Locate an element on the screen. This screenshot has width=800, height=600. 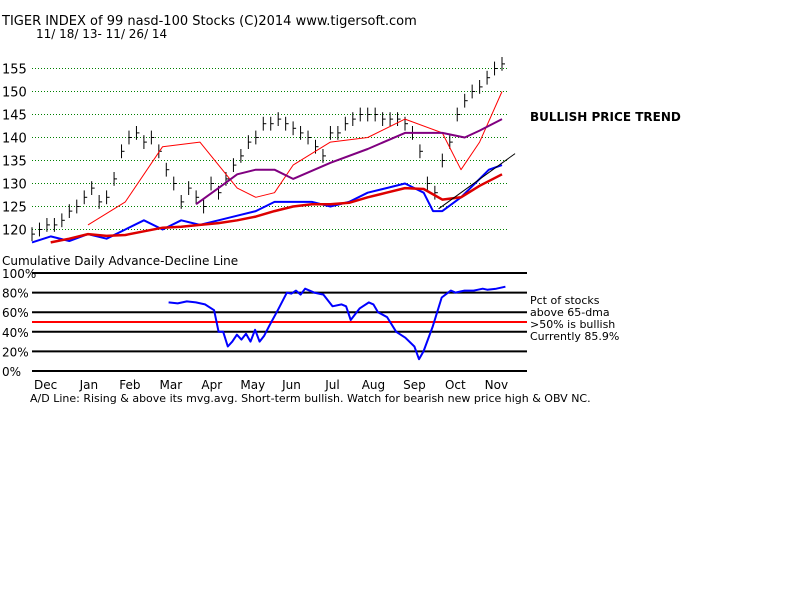
price-tick-label: 150 is located at coordinates (14, 93).